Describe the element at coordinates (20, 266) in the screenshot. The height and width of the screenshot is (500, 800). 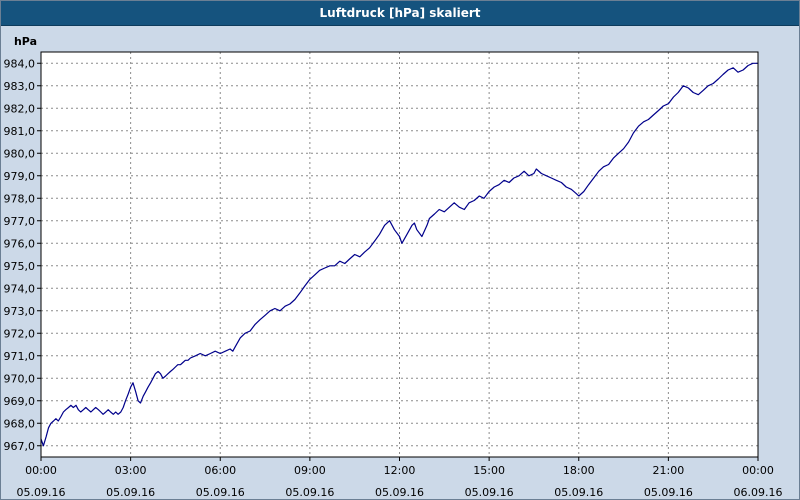
I see `svg-text: 975,0` at that location.